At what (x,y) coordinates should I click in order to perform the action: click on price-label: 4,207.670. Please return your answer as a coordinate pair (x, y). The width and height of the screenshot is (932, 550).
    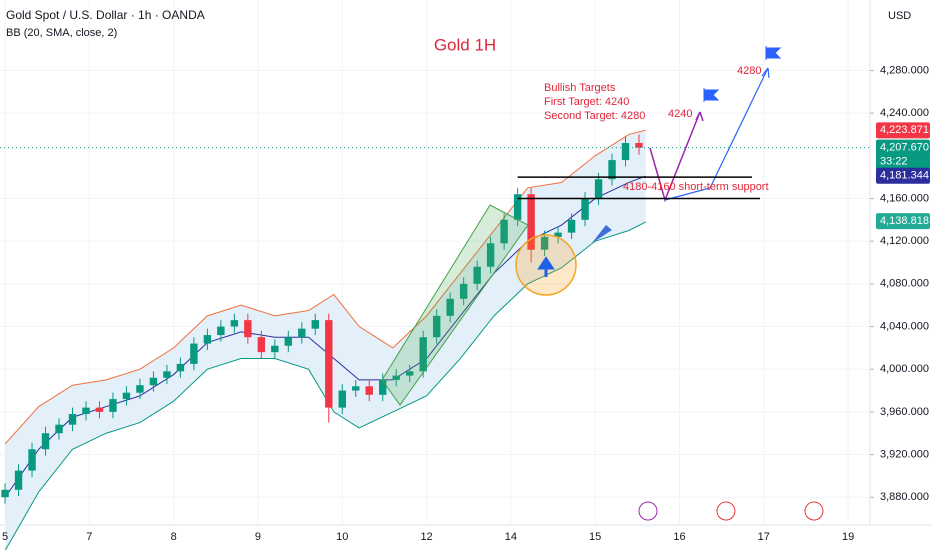
    Looking at the image, I should click on (904, 148).